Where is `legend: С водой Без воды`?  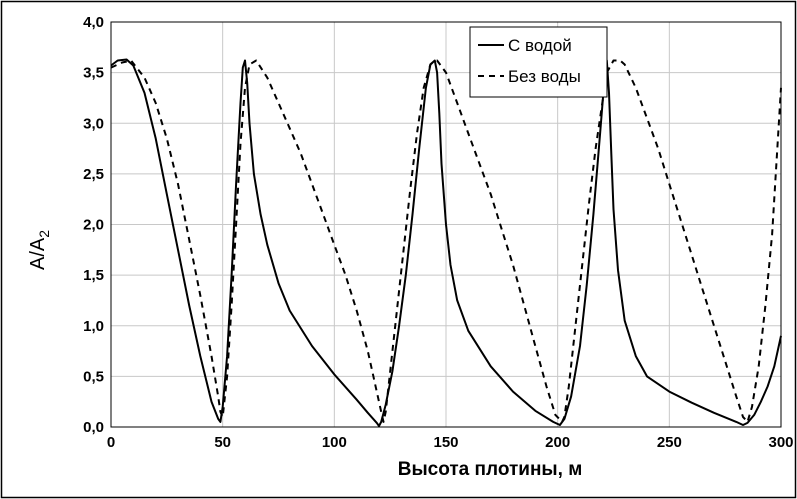
legend: С водой Без воды is located at coordinates (538, 62).